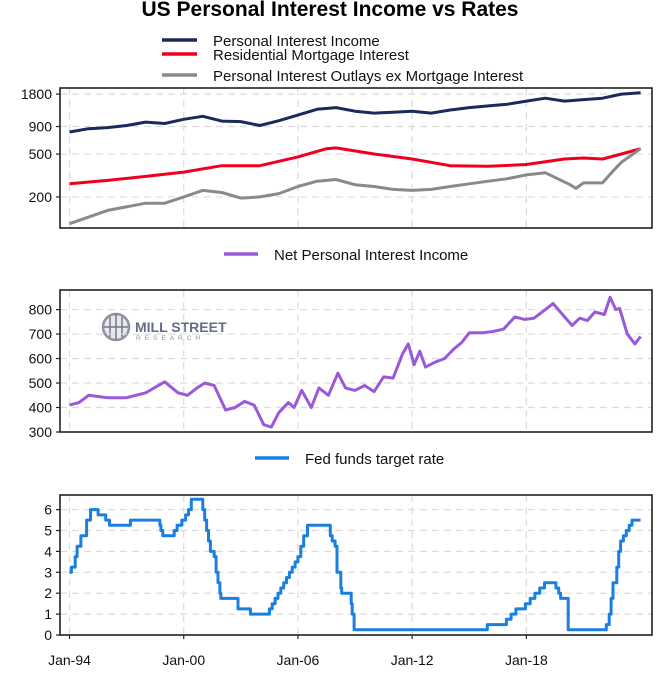 The height and width of the screenshot is (680, 660). Describe the element at coordinates (374, 459) in the screenshot. I see `legend-label-fedfunds: Fed funds target rate` at that location.